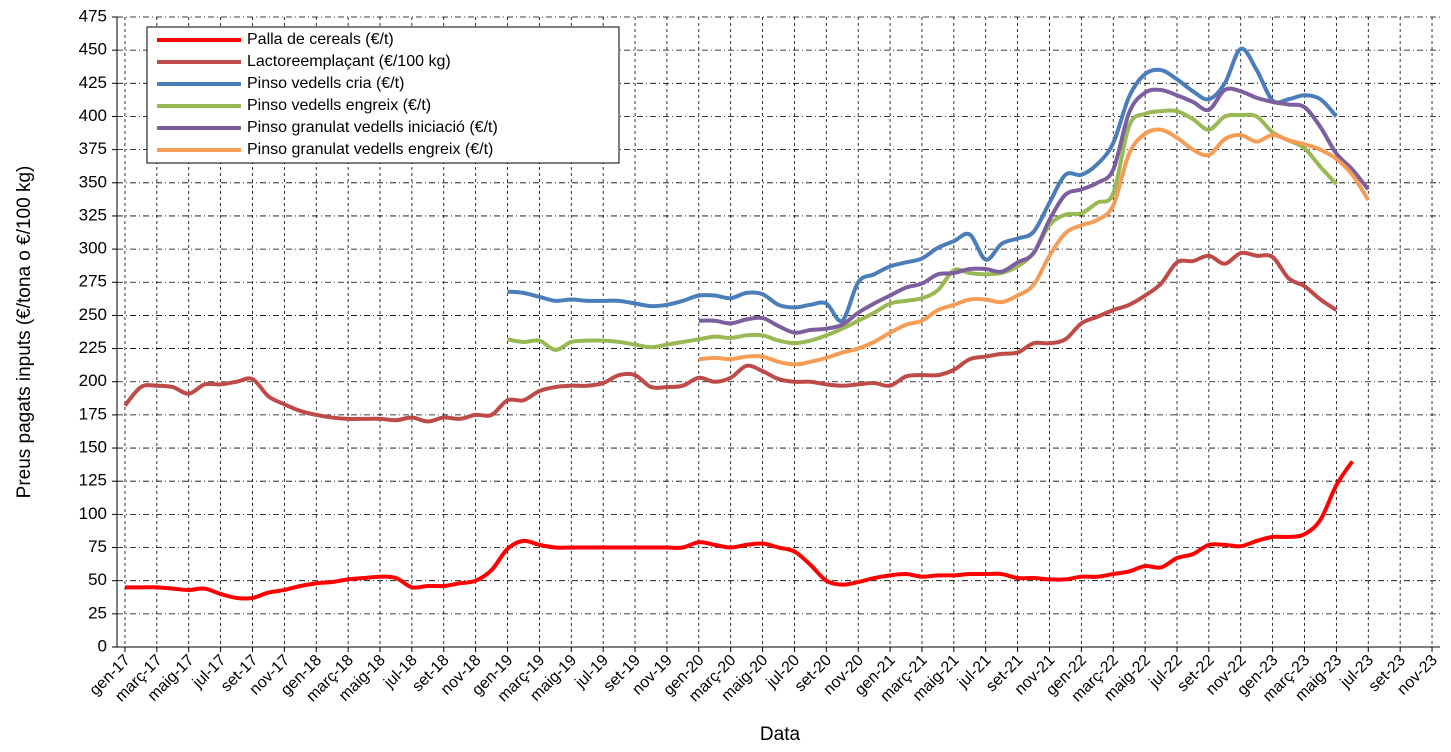  What do you see at coordinates (93, 248) in the screenshot?
I see `y-tick-label: 300` at bounding box center [93, 248].